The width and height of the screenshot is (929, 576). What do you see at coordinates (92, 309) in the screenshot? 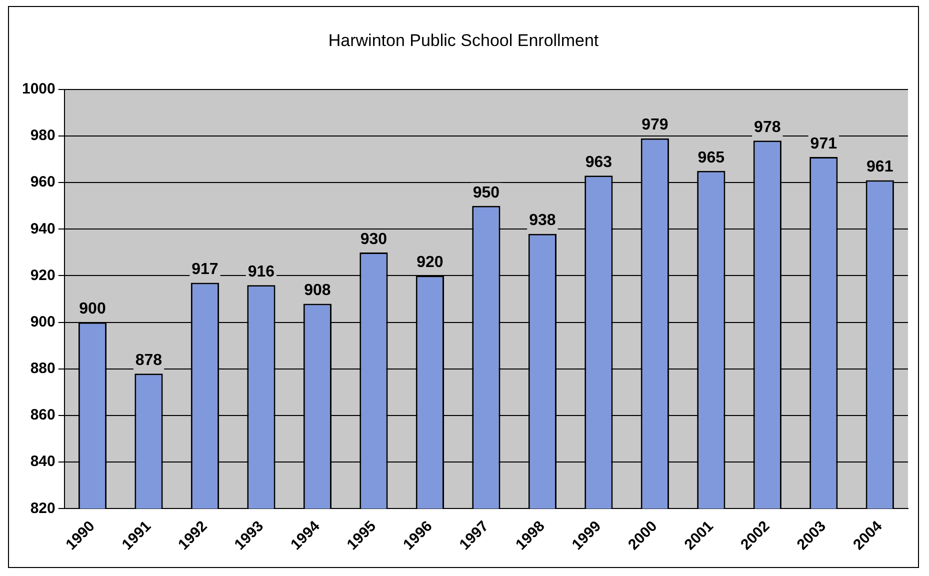
I see `data-label: 900` at bounding box center [92, 309].